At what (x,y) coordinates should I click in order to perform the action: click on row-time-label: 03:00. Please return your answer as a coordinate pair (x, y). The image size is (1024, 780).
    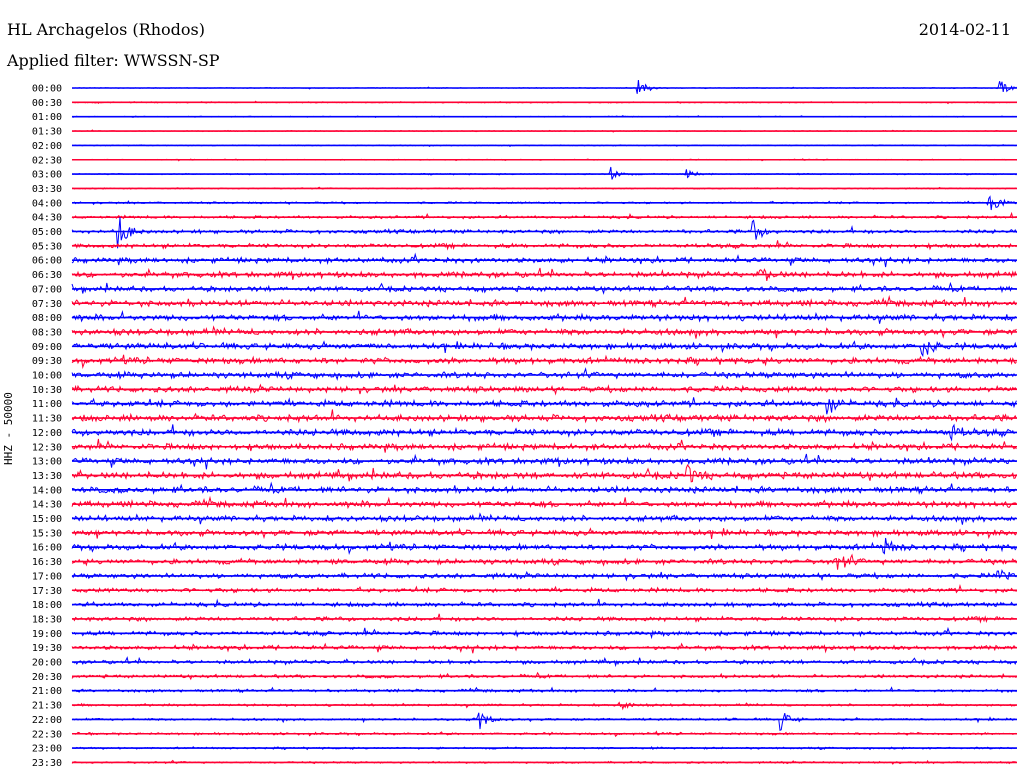
    Looking at the image, I should click on (47, 175).